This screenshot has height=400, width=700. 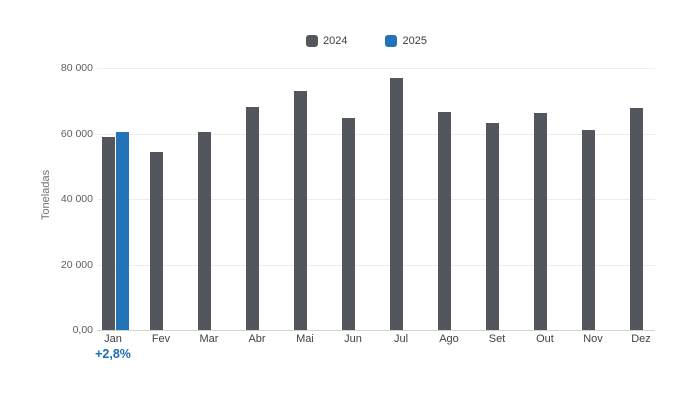 What do you see at coordinates (76, 133) in the screenshot?
I see `y-tick-label: 60 000` at bounding box center [76, 133].